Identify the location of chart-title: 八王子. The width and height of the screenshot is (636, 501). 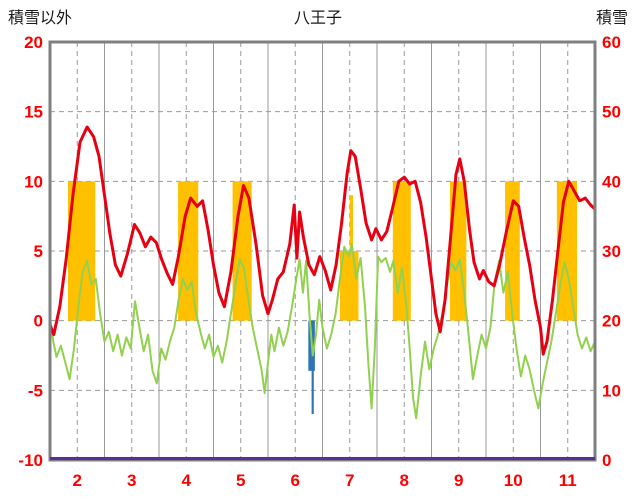
(318, 18).